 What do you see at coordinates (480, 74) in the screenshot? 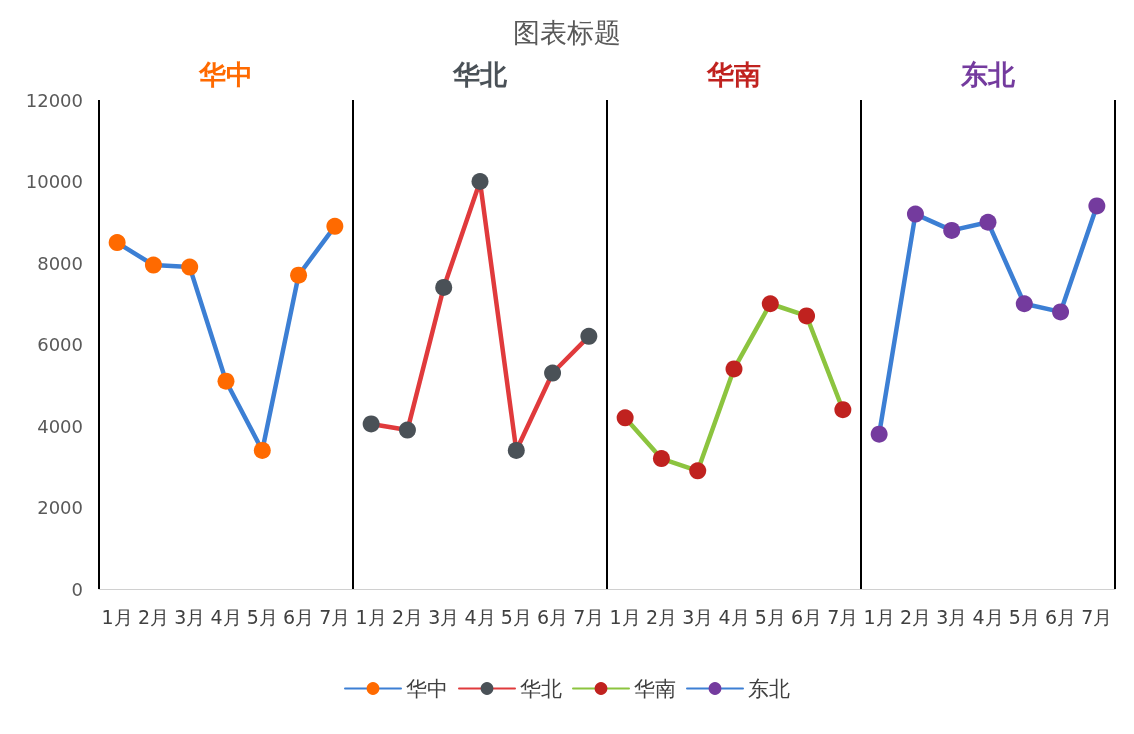
I see `text: 华北` at bounding box center [480, 74].